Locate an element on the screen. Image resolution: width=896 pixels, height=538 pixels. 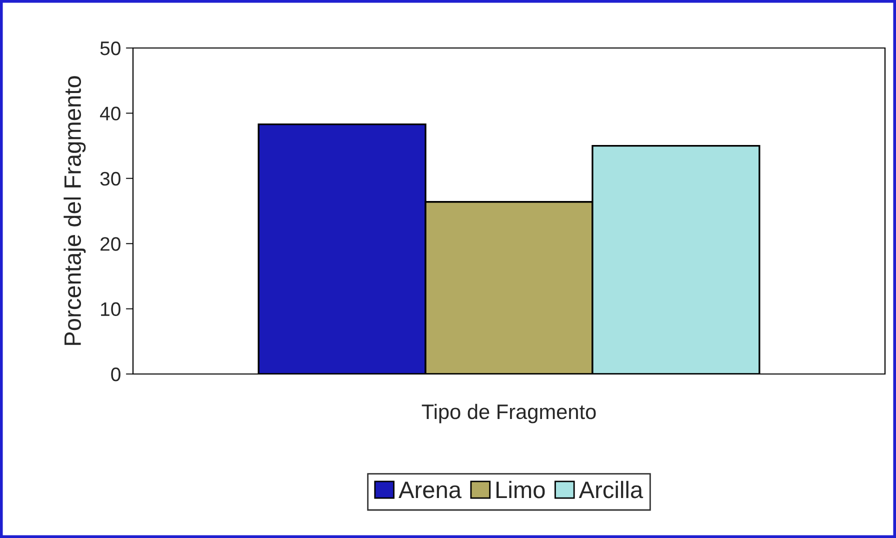
y-tick-label: 20 is located at coordinates (110, 244).